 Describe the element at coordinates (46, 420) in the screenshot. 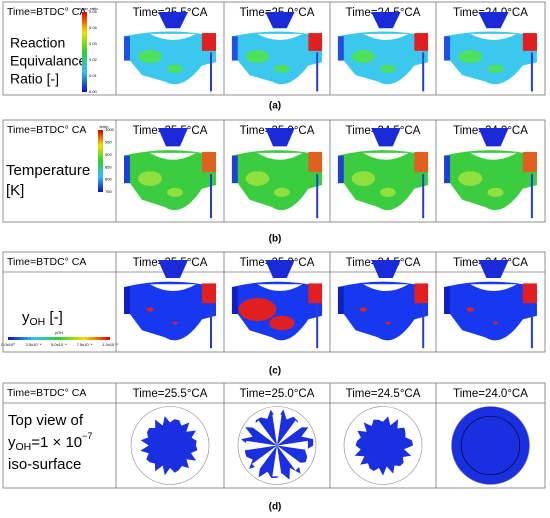

I see `row-label: Top view of` at that location.